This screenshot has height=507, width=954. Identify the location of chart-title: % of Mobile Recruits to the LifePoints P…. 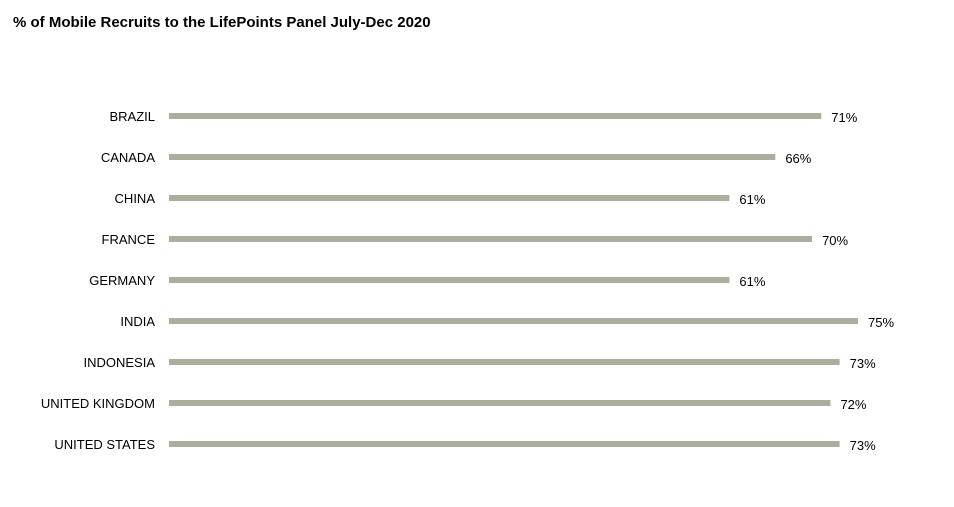
(222, 22).